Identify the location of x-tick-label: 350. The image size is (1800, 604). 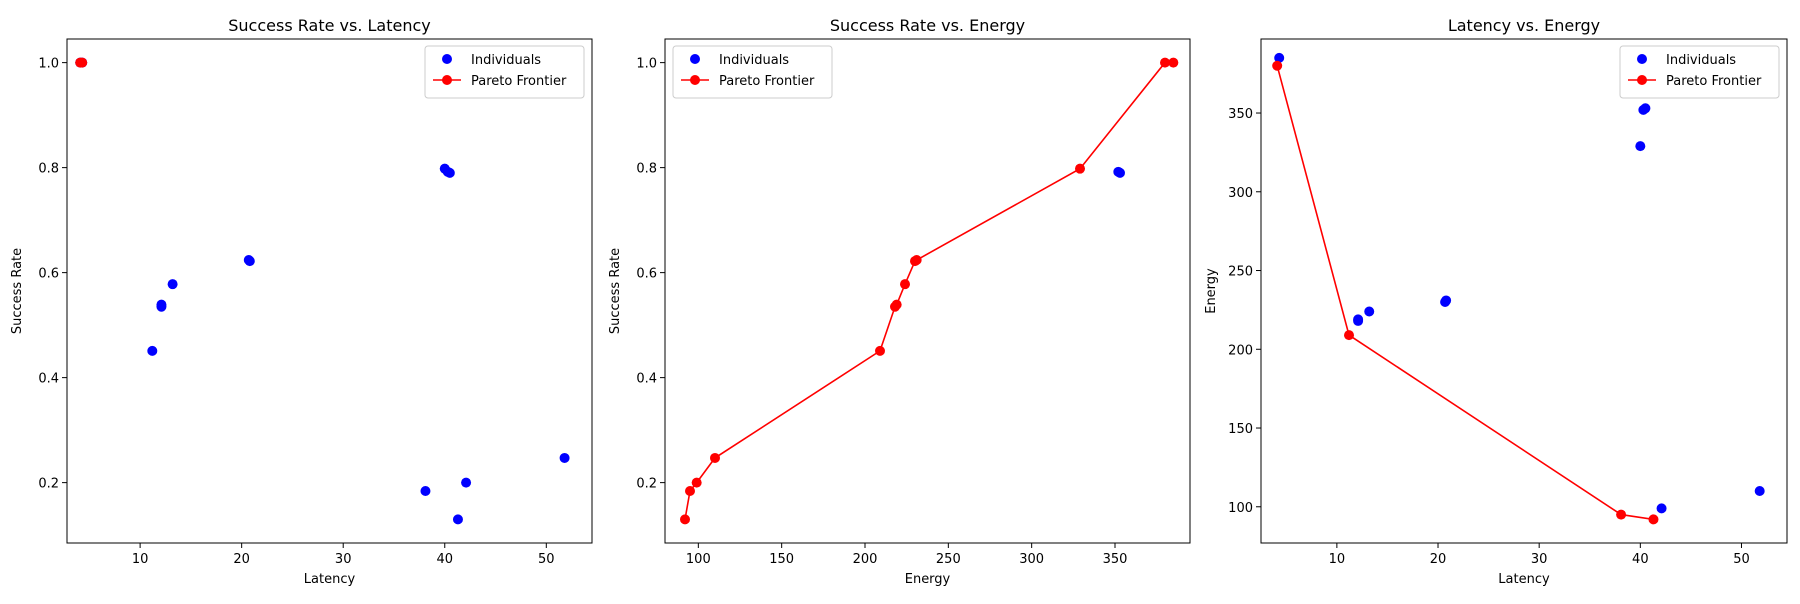
(1115, 559).